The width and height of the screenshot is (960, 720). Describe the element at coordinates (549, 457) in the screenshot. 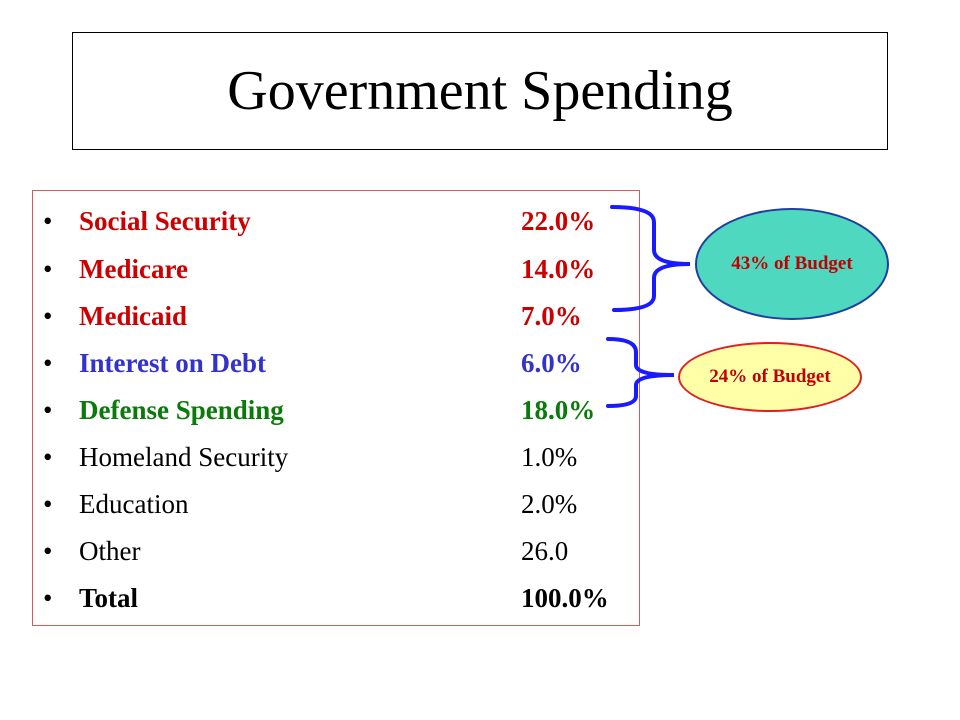

I see `item-value: 1.0%` at that location.